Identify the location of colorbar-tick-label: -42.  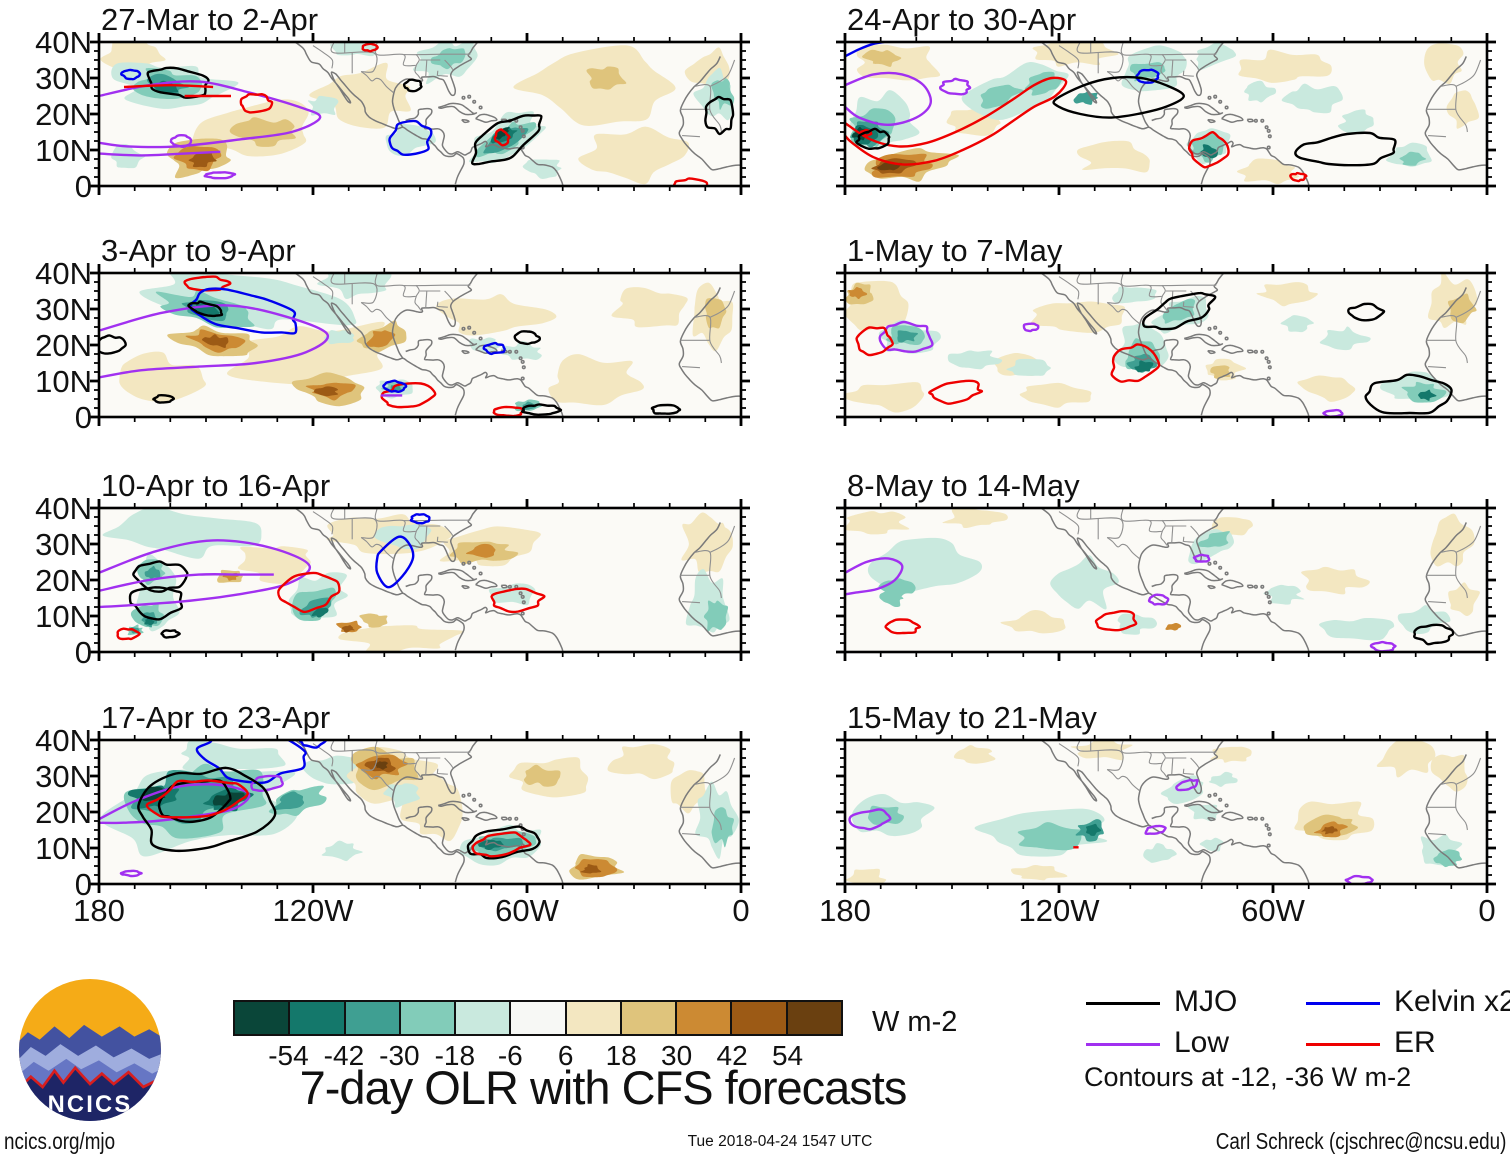
(344, 1055).